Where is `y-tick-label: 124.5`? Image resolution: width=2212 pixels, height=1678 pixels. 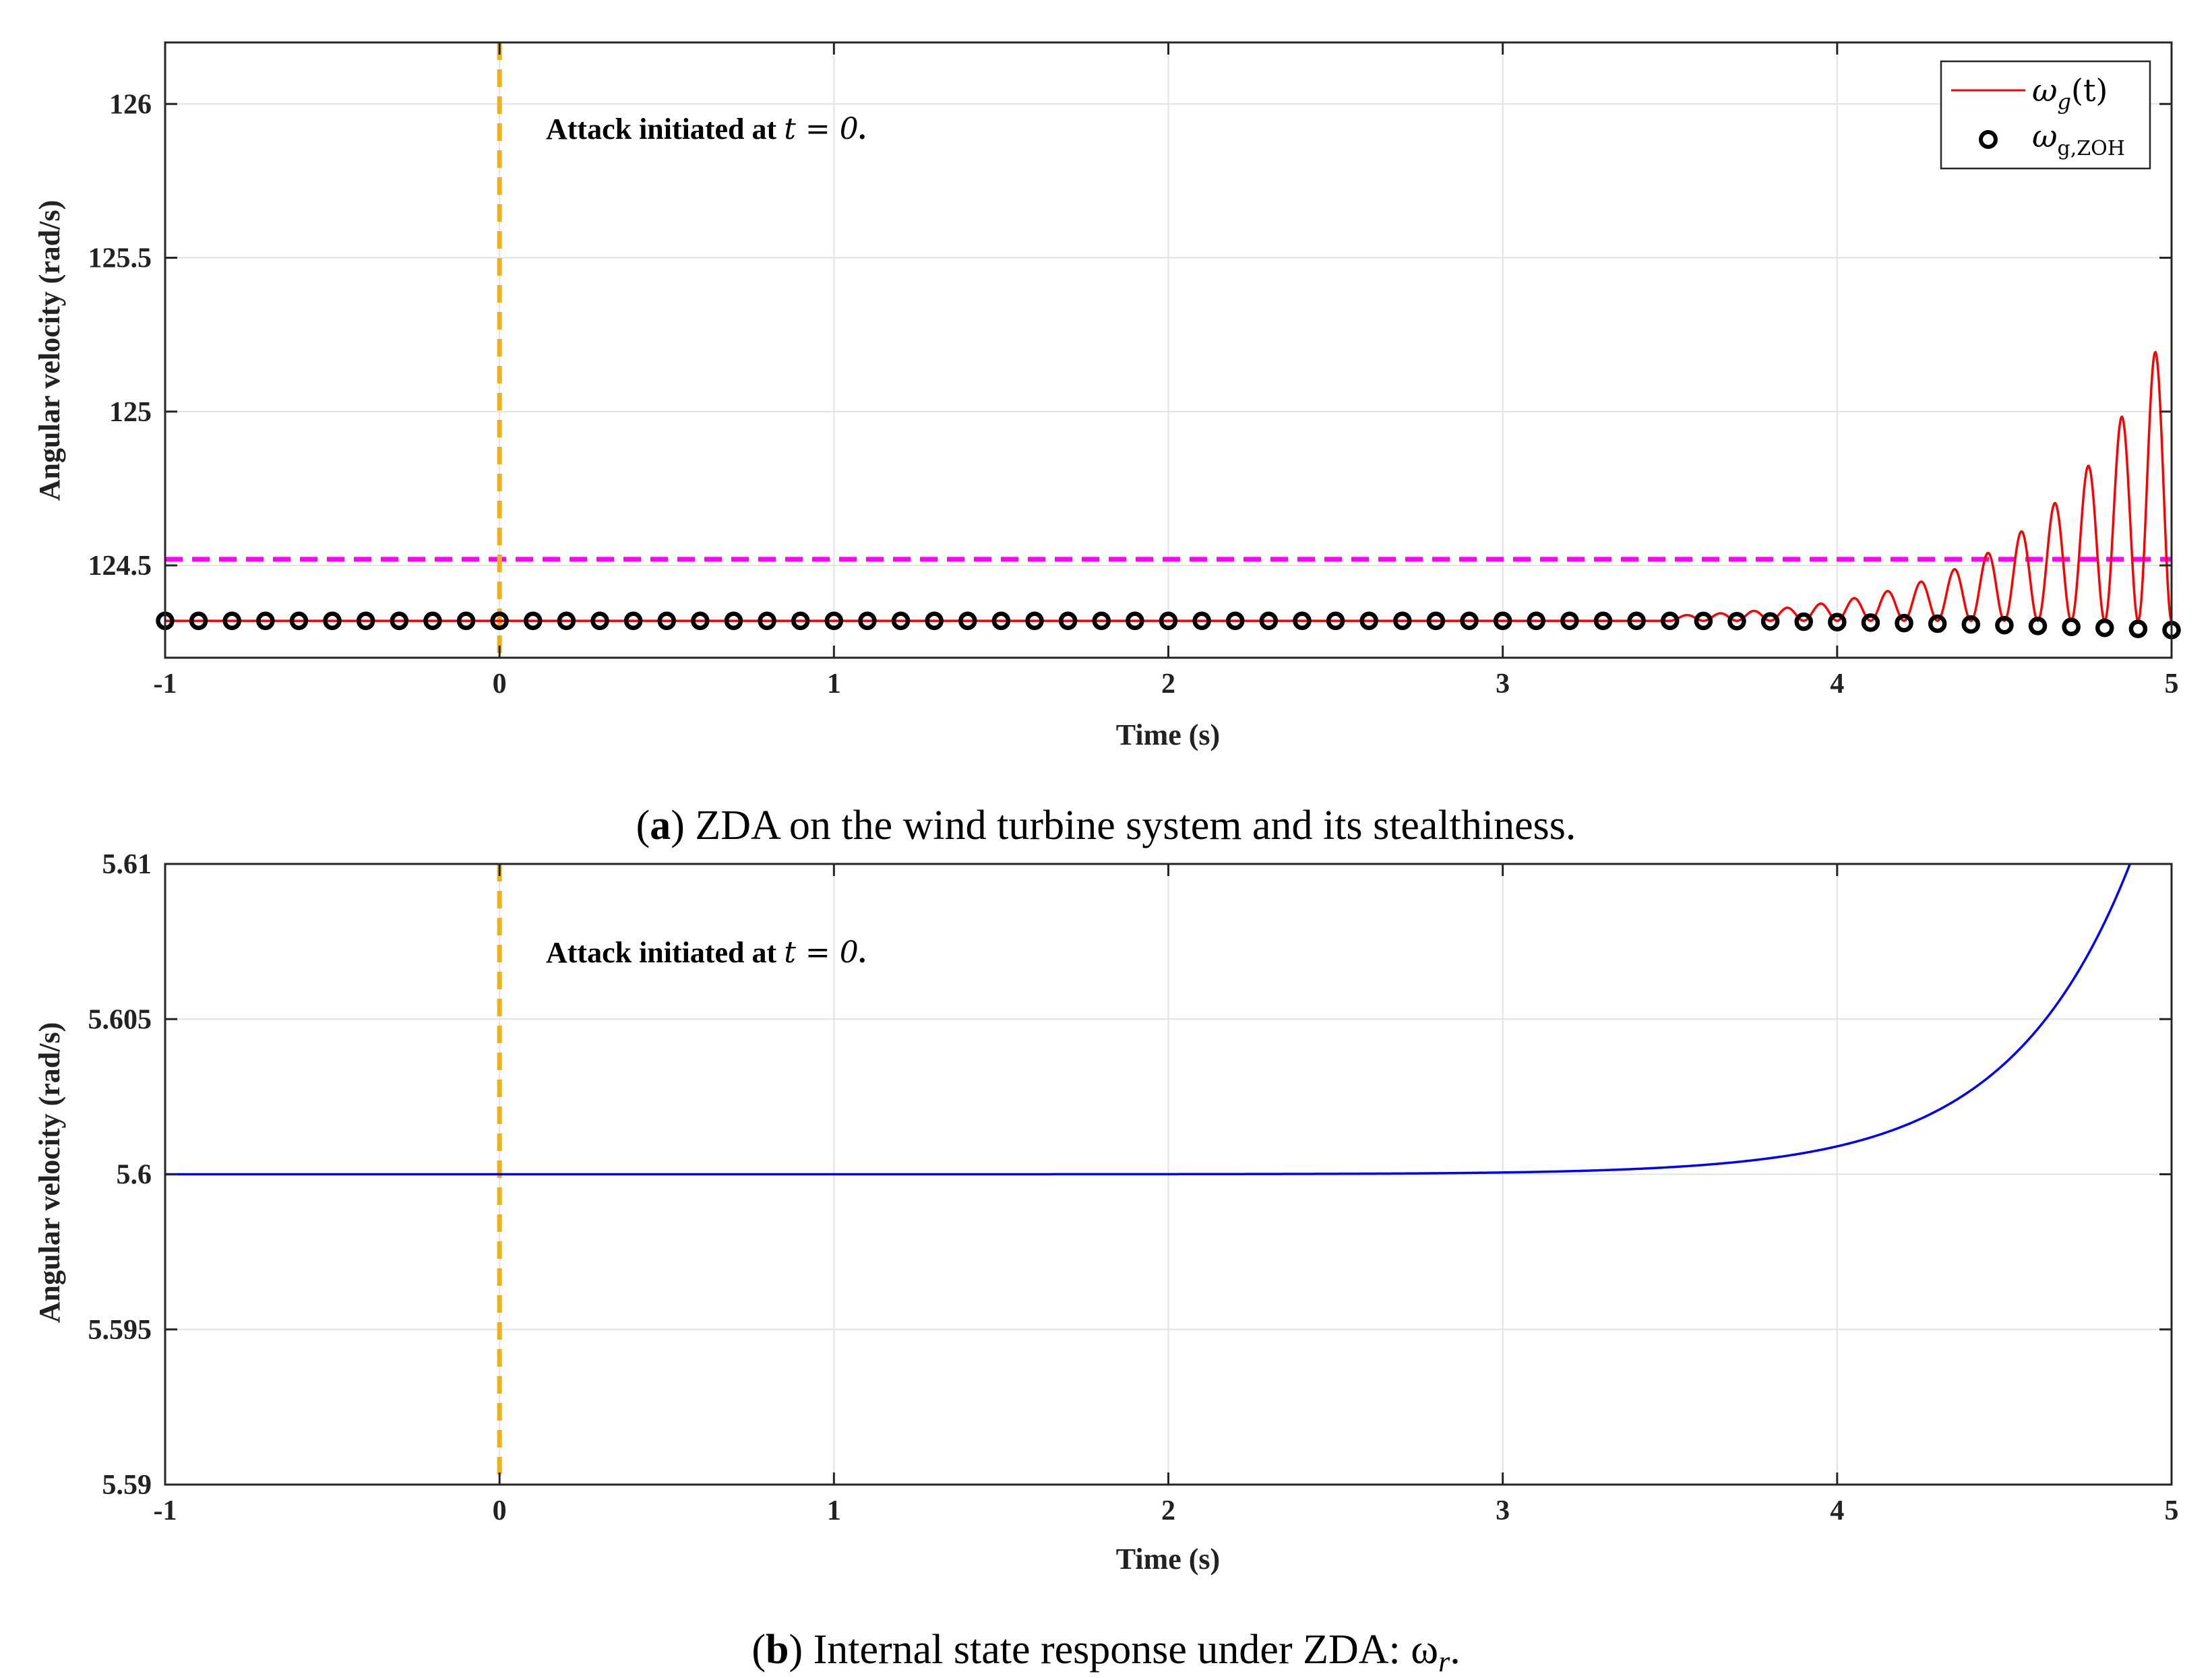 y-tick-label: 124.5 is located at coordinates (120, 566).